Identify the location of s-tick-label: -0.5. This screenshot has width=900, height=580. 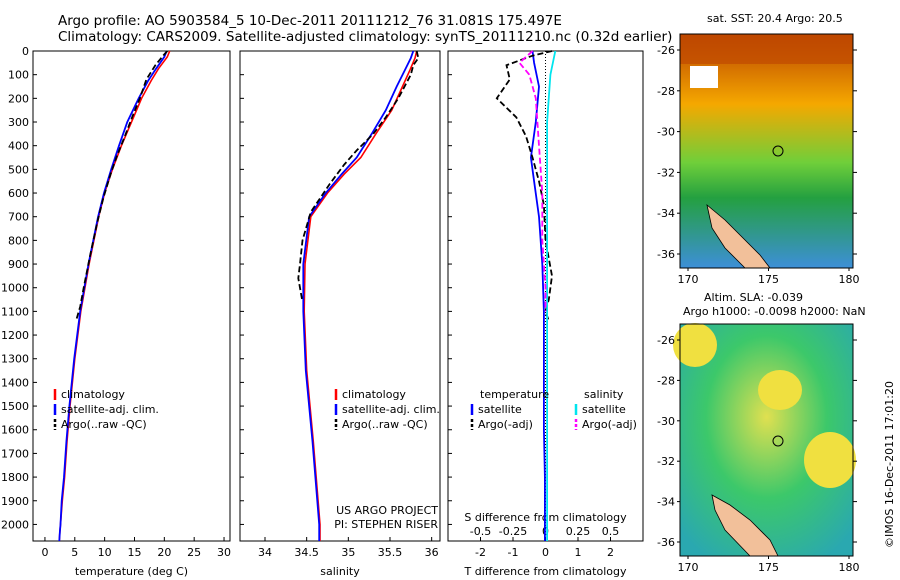
(480, 531).